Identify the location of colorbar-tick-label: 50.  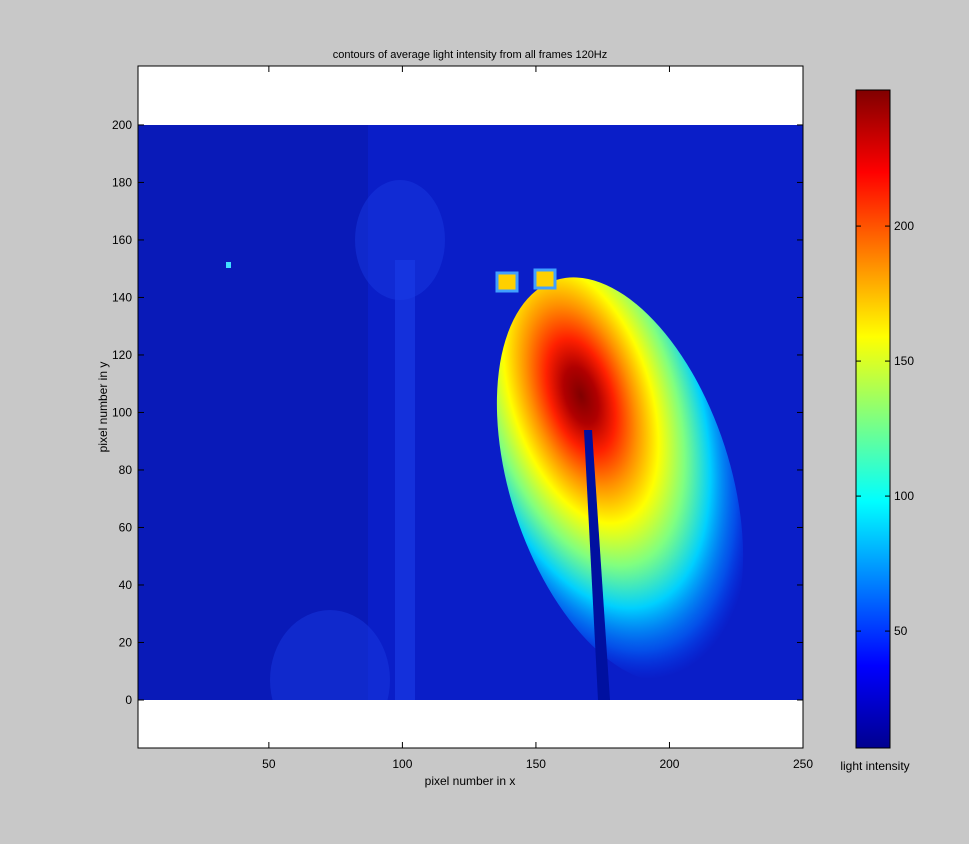
(901, 631).